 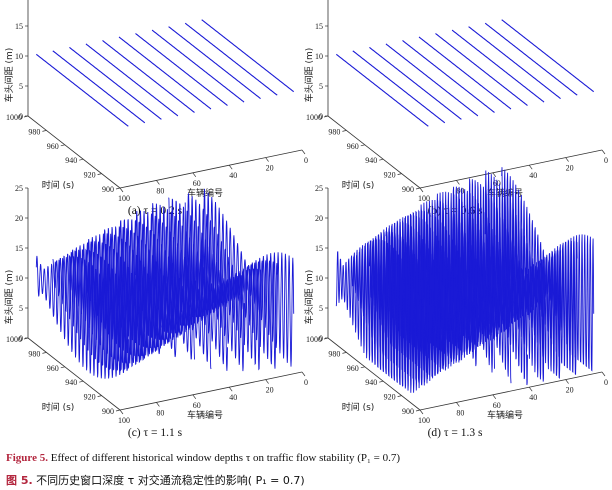 What do you see at coordinates (170, 480) in the screenshot?
I see `caption-chinese-text: 不同历史窗口深度 τ 对交通流稳定性的影响( P₁ = 0.7)` at bounding box center [170, 480].